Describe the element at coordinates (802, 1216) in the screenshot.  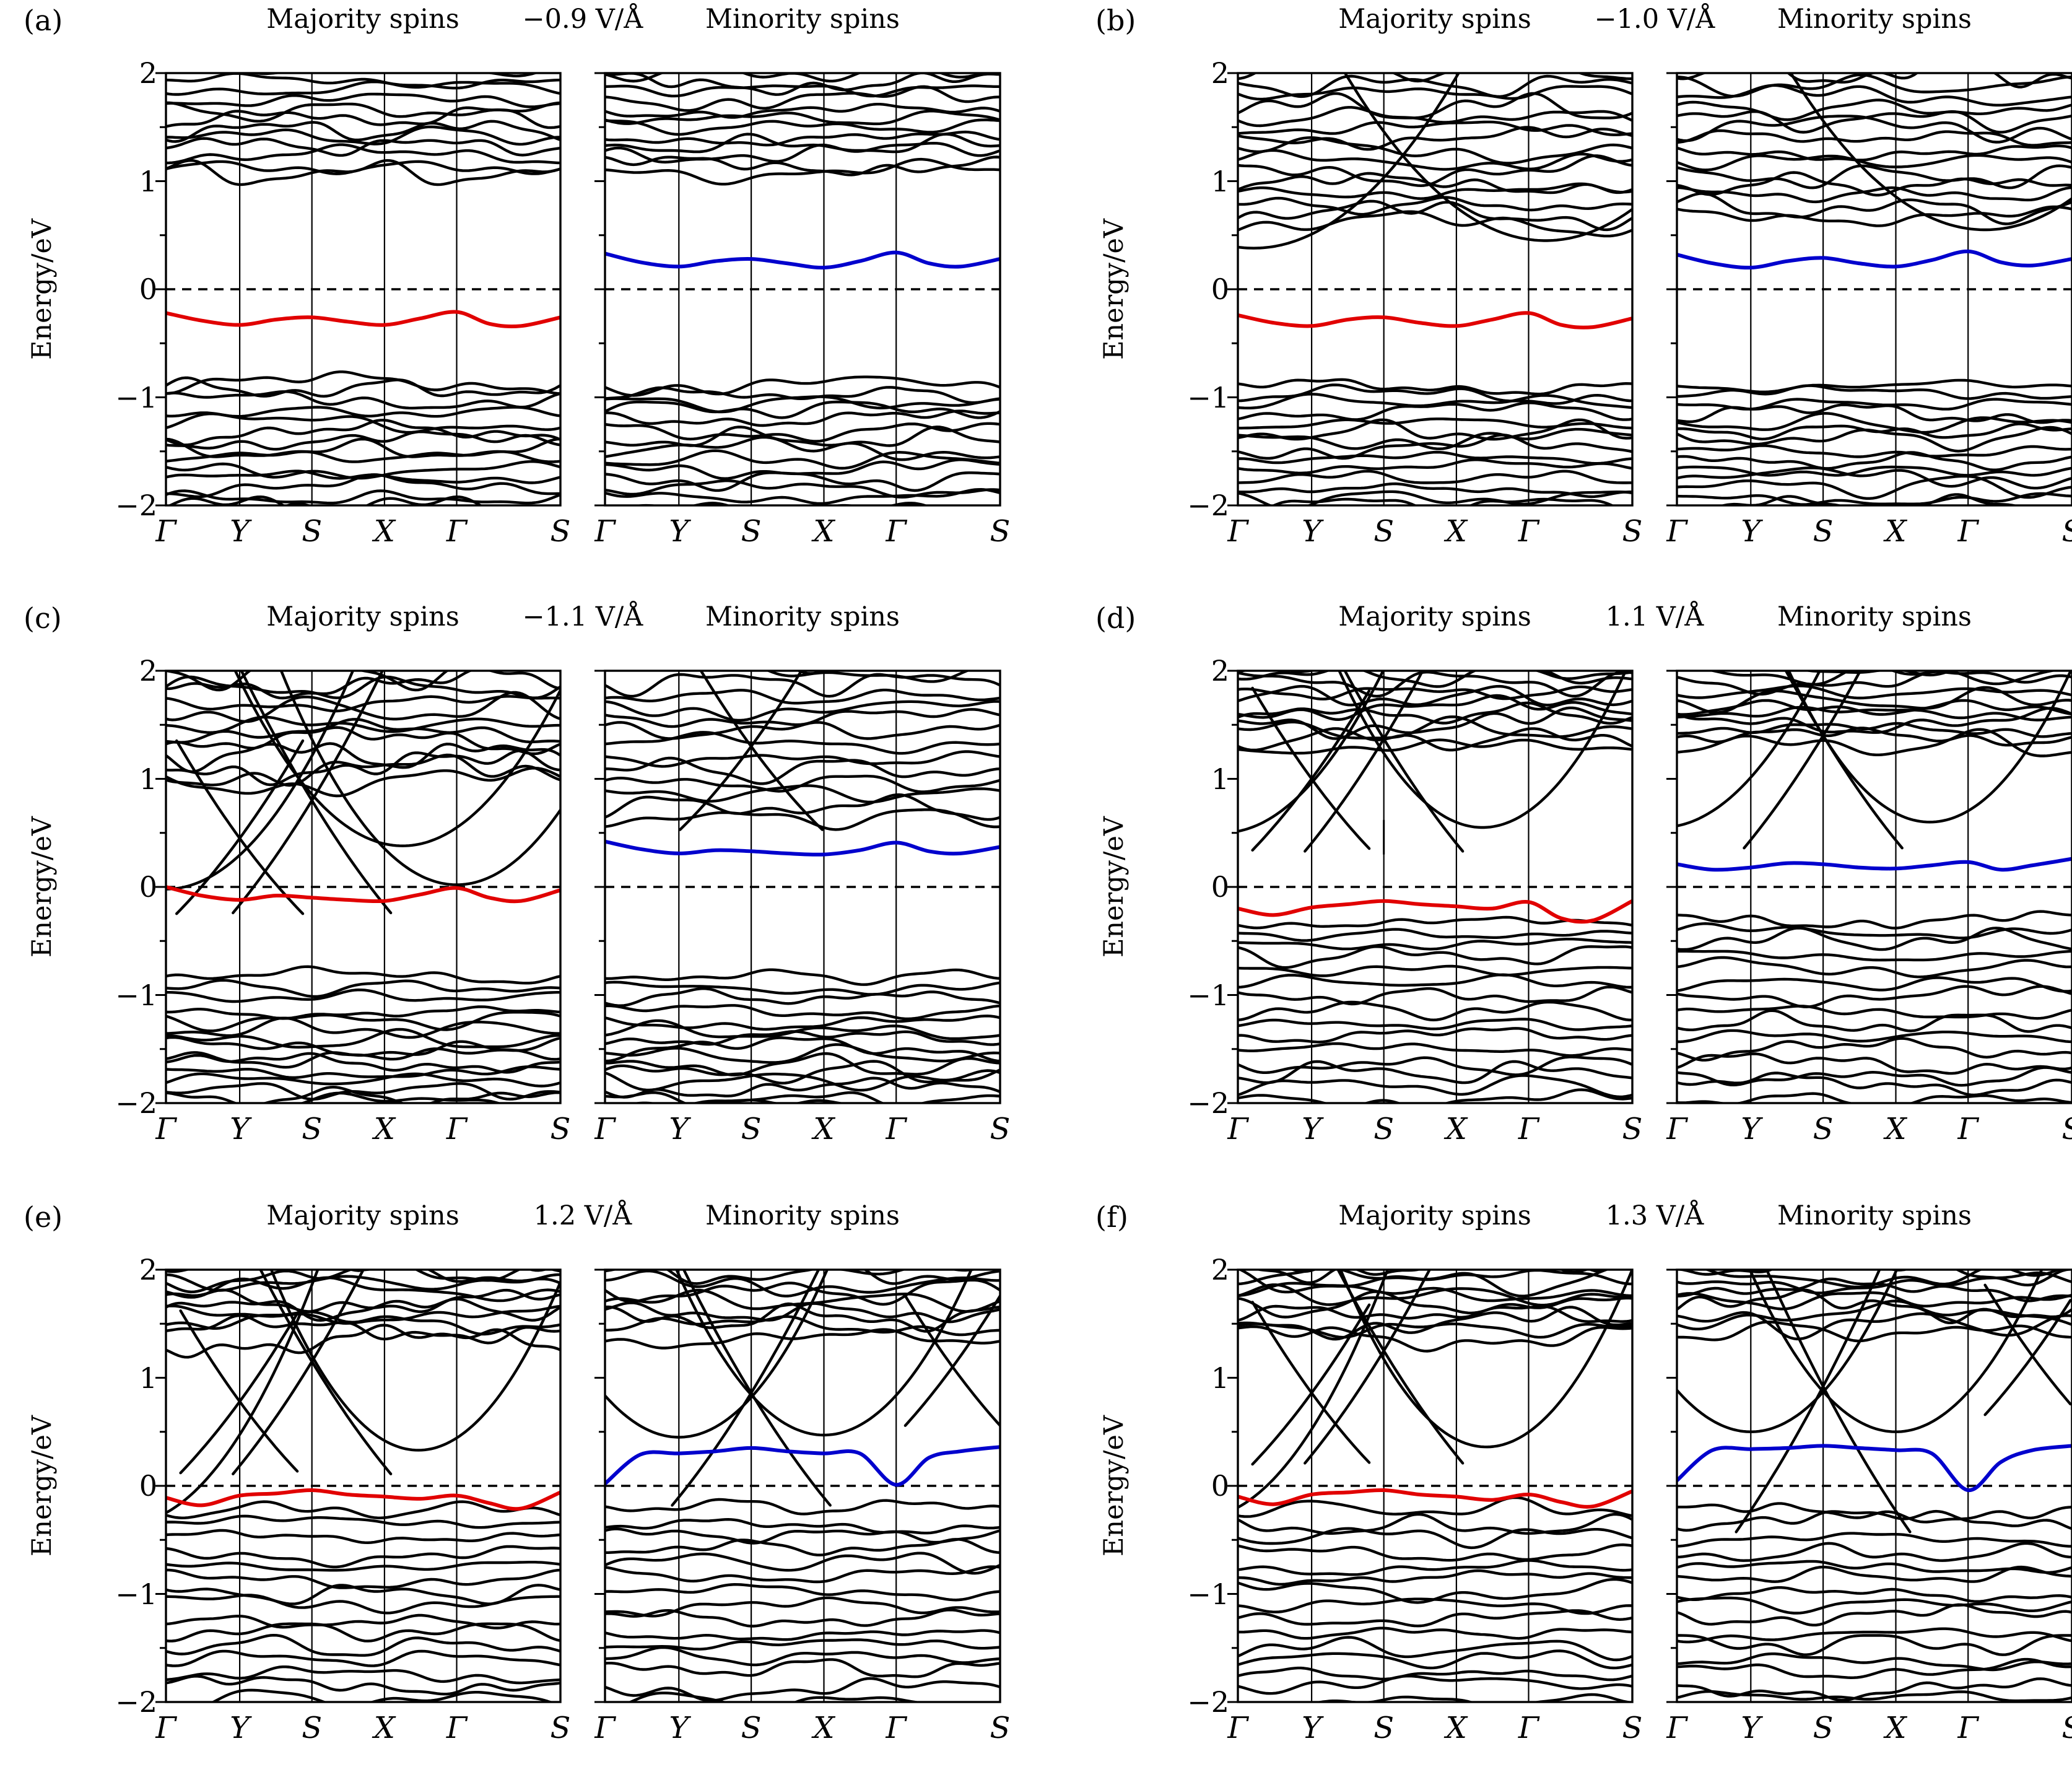
I see `minority-title: Minority spins` at that location.